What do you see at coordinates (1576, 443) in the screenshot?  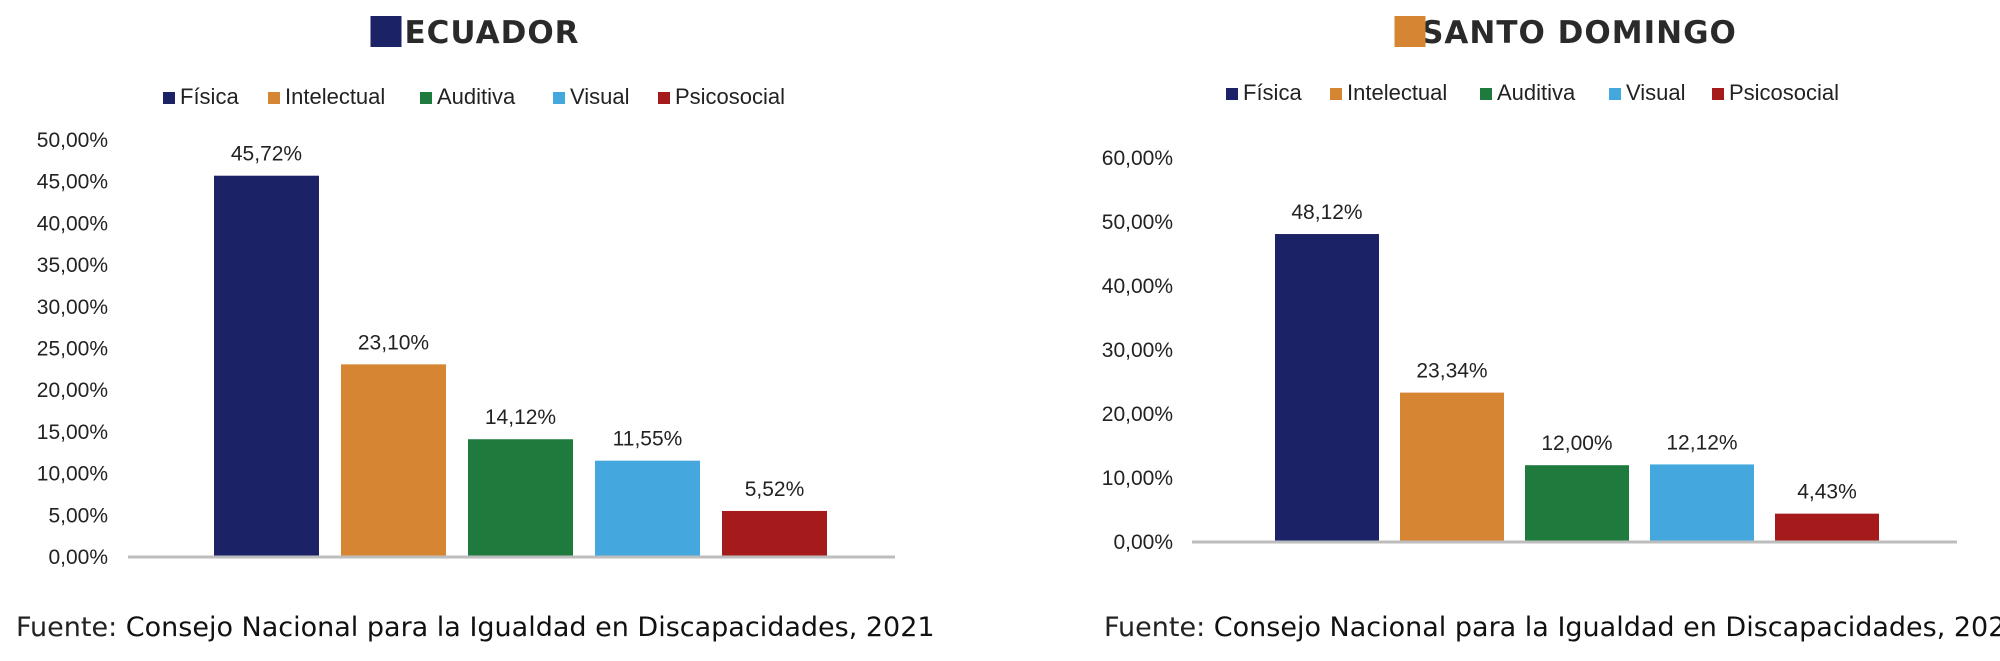 I see `data-label-auditiva: 12,00%` at bounding box center [1576, 443].